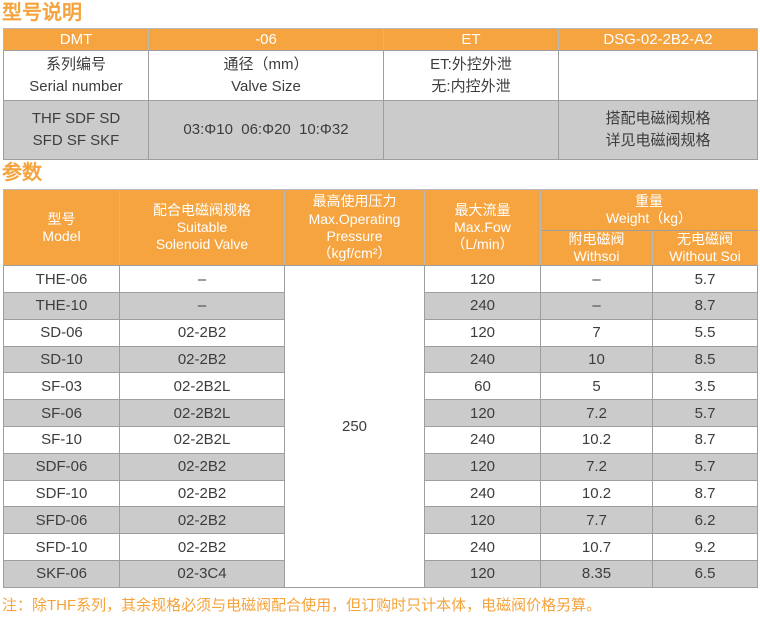 The image size is (760, 632). I want to click on table-row: SDF-10 02-2B2 240 10.2 8.7, so click(381, 493).